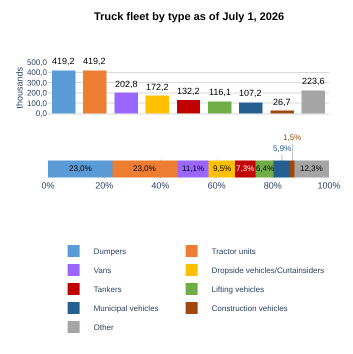 The height and width of the screenshot is (354, 353). What do you see at coordinates (329, 185) in the screenshot?
I see `x-tick-label: 100%` at bounding box center [329, 185].